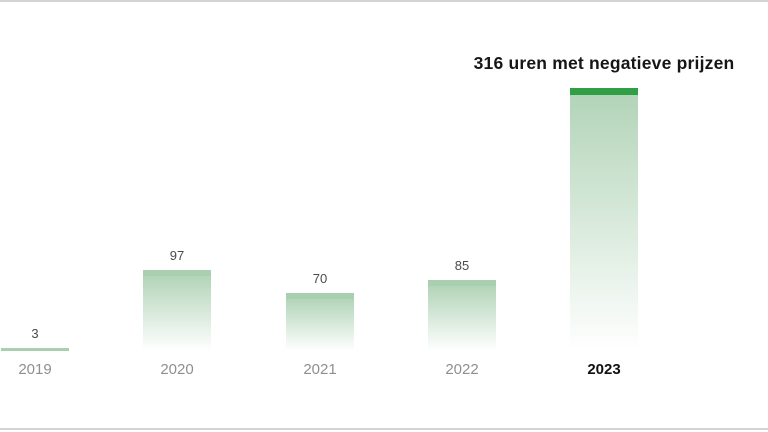 Image resolution: width=768 pixels, height=432 pixels. Describe the element at coordinates (177, 313) in the screenshot. I see `bar-body-2020` at that location.